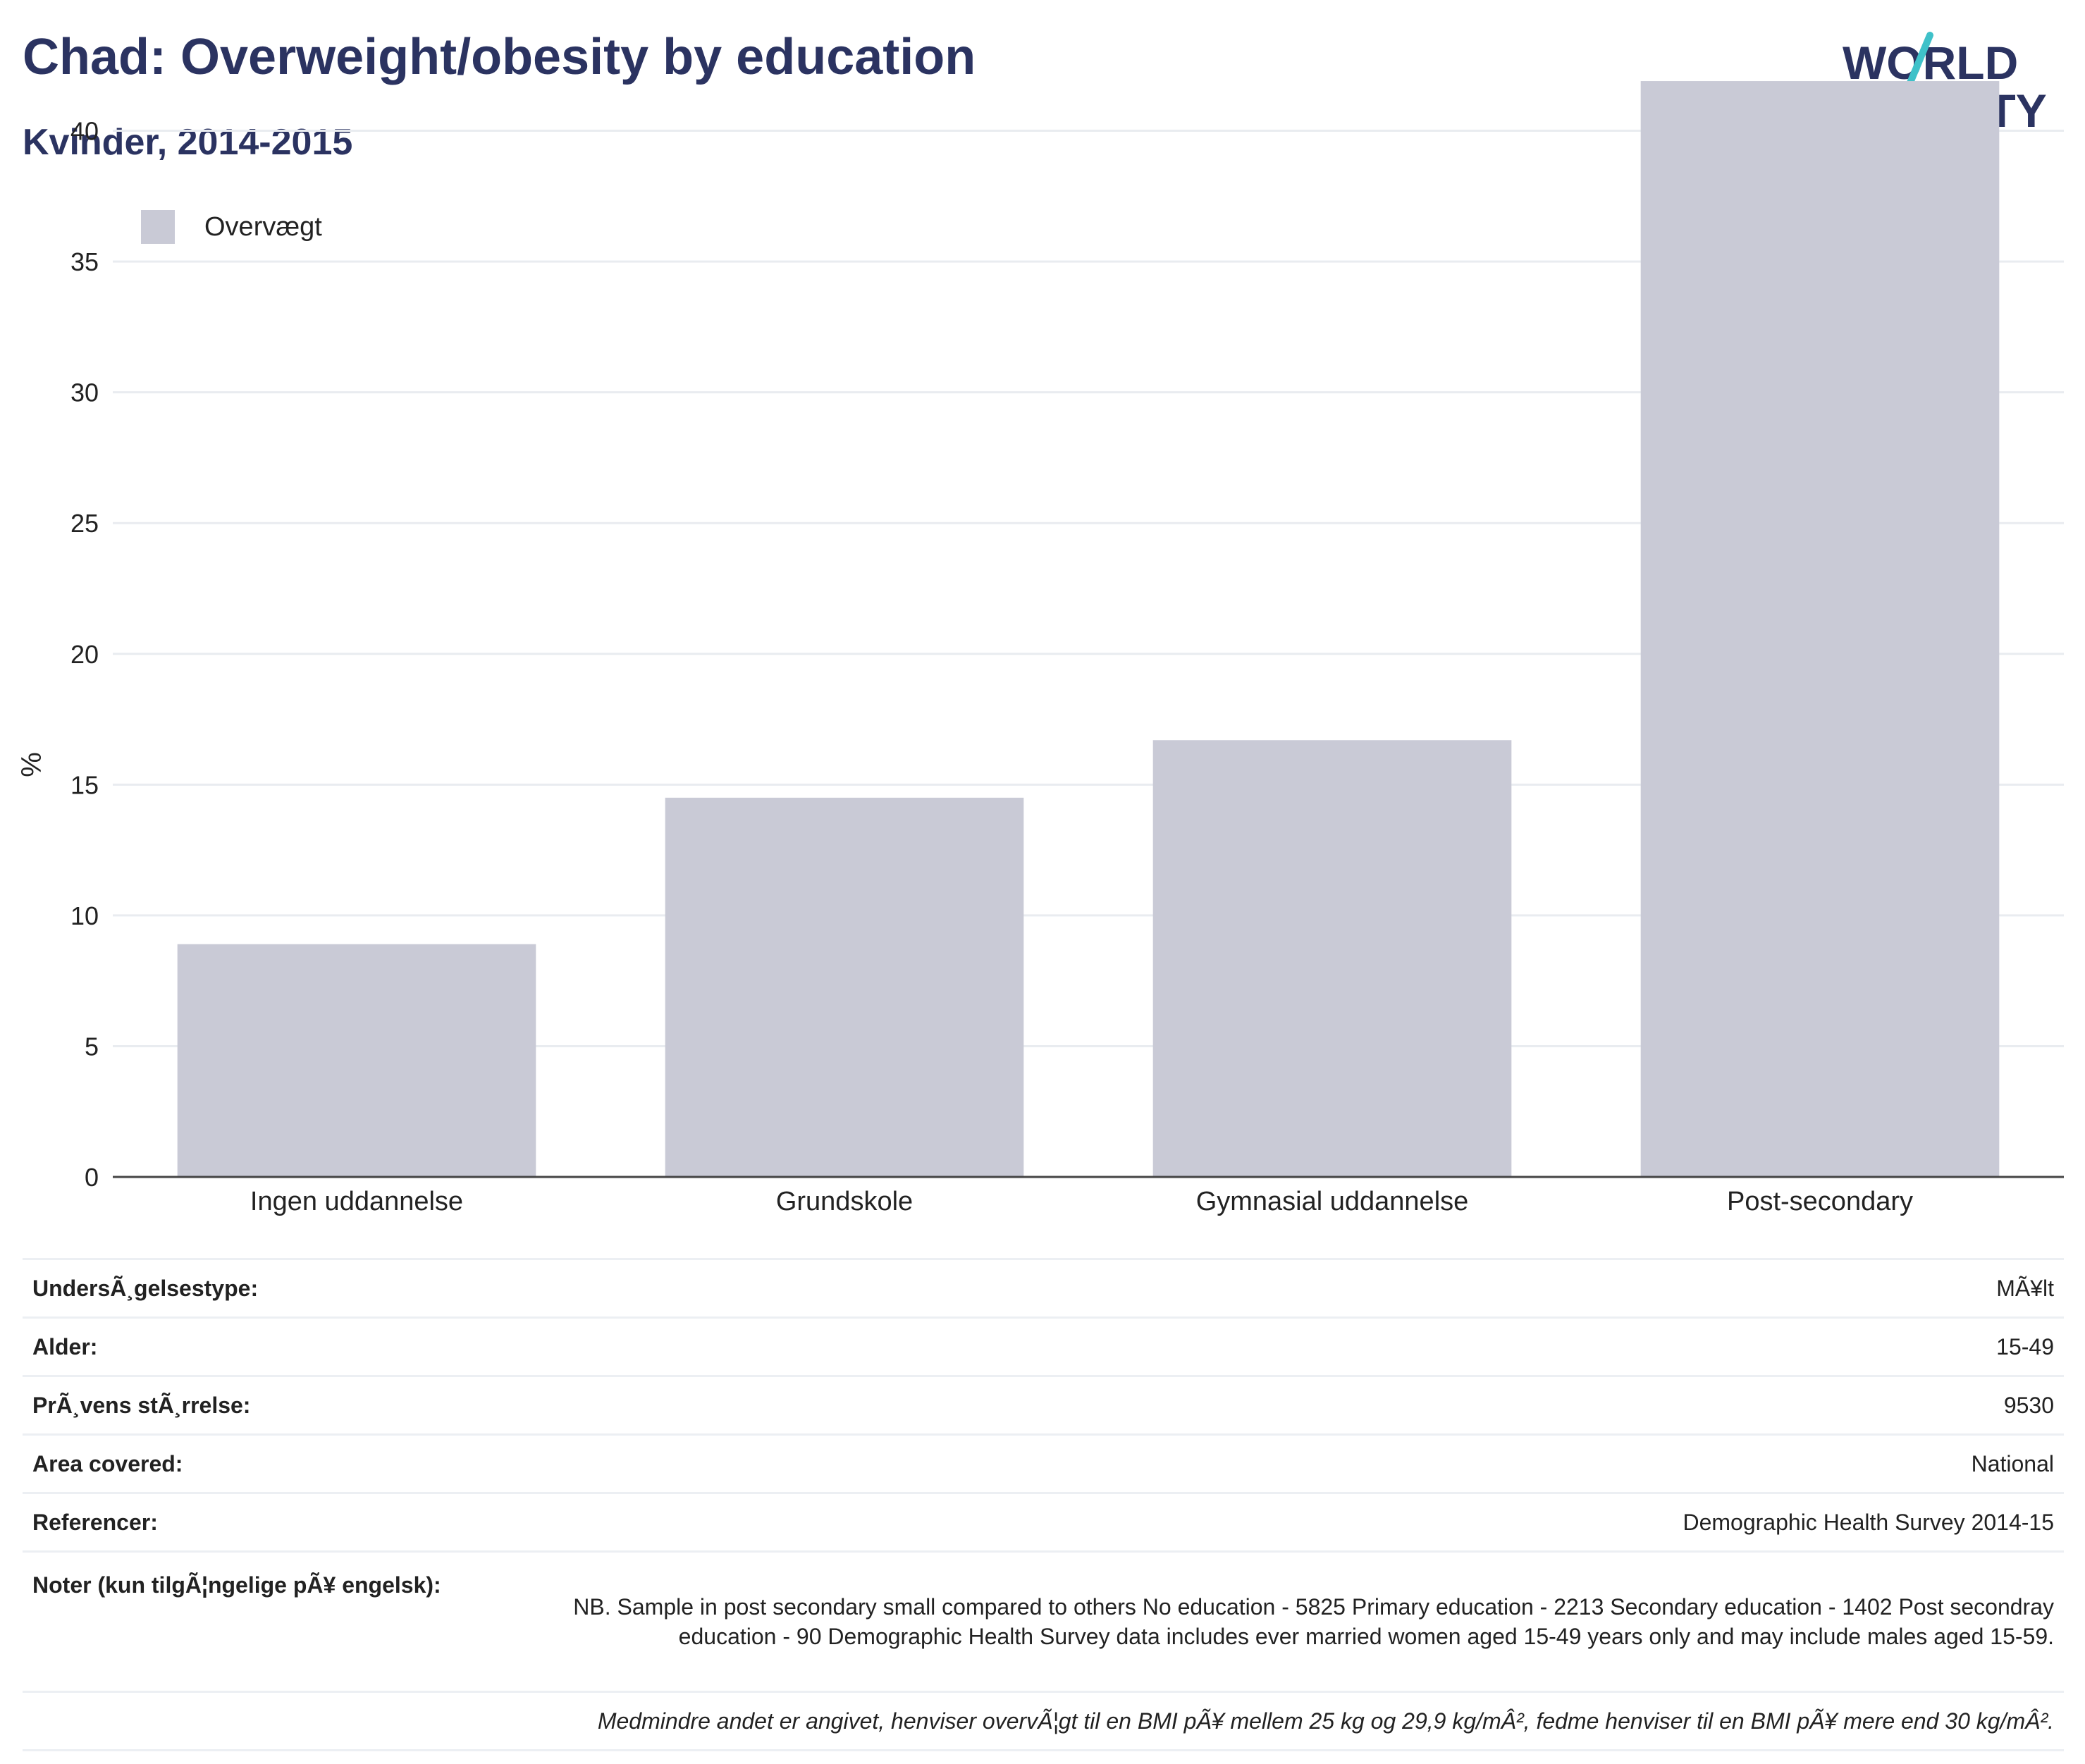 The width and height of the screenshot is (2085, 1764). What do you see at coordinates (1307, 1288) in the screenshot?
I see `info-value: MÃ¥lt` at bounding box center [1307, 1288].